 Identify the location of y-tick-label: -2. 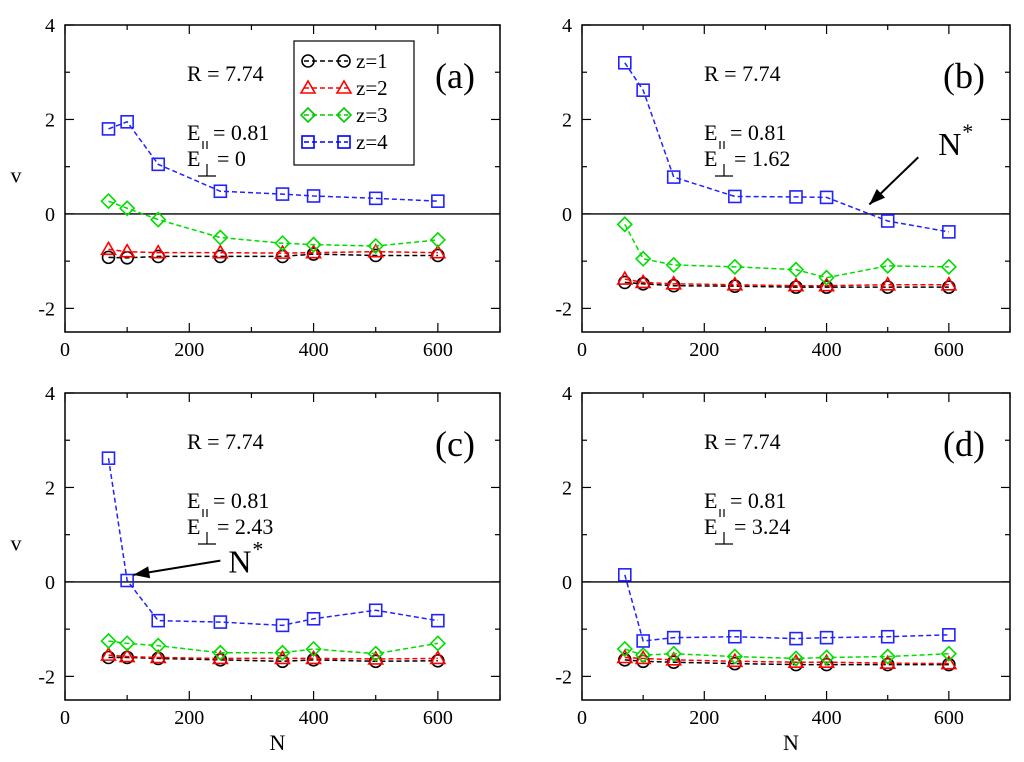
(563, 677).